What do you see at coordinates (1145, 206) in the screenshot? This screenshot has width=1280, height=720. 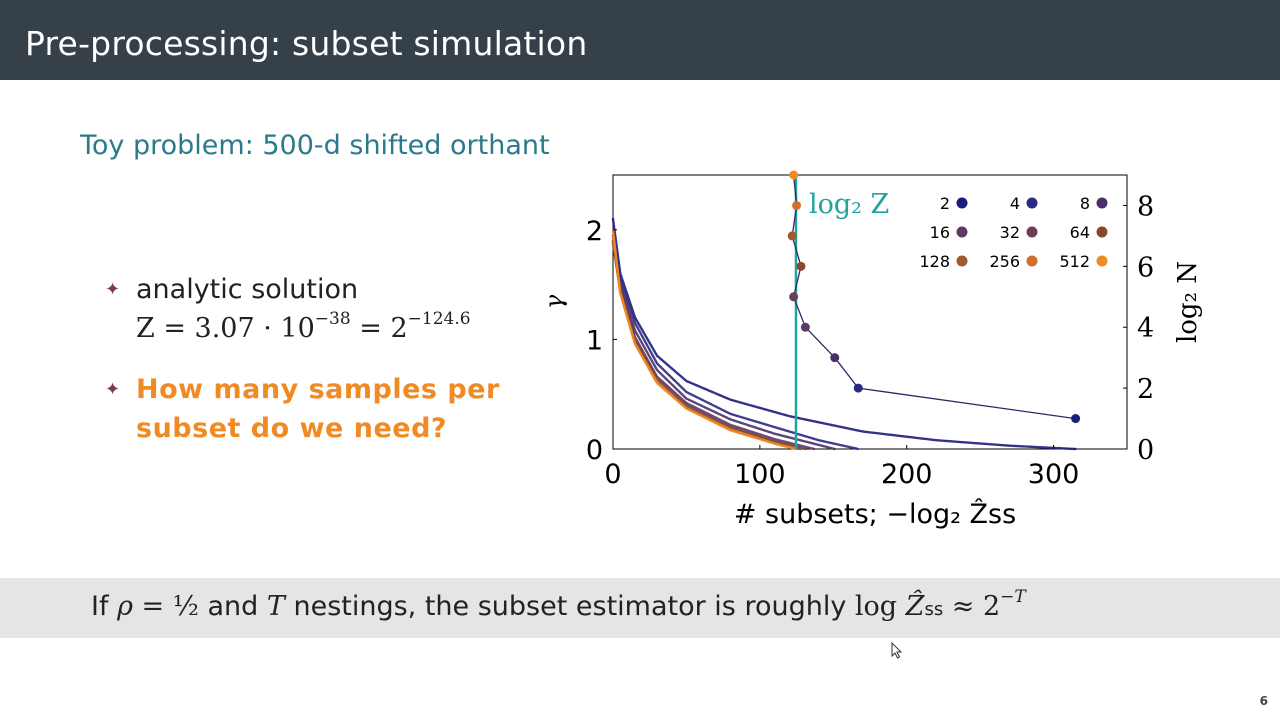 I see `y-right-tick-label: 8` at bounding box center [1145, 206].